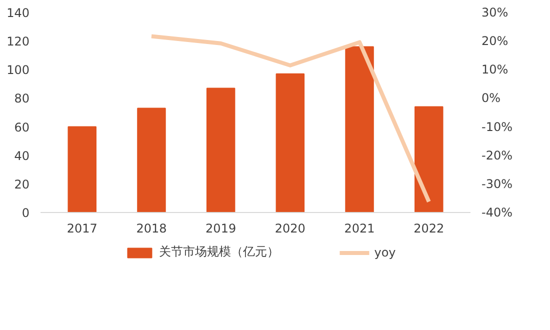 This screenshot has height=330, width=550. What do you see at coordinates (18, 41) in the screenshot?
I see `y-tick-label: 120` at bounding box center [18, 41].